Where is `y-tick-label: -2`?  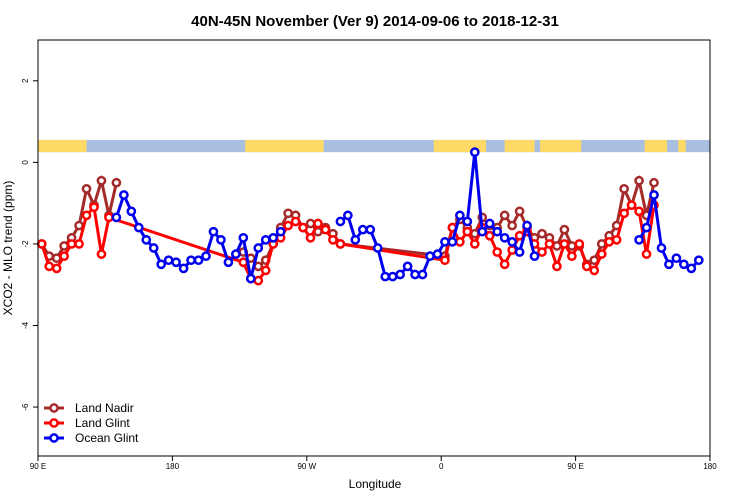
y-tick-label: -2 is located at coordinates (25, 244).